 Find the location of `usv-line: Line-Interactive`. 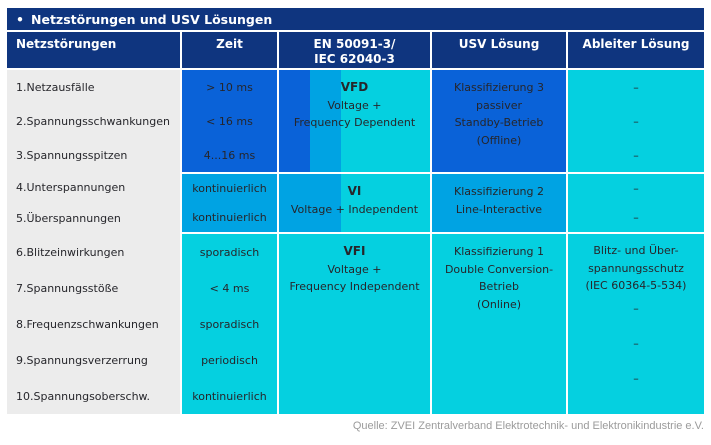

usv-line: Line-Interactive is located at coordinates (499, 209).